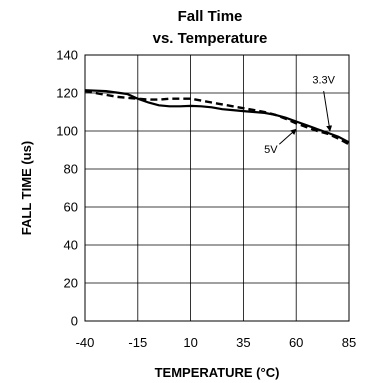  I want to click on annotations: 3.3V 5V, so click(300, 115).